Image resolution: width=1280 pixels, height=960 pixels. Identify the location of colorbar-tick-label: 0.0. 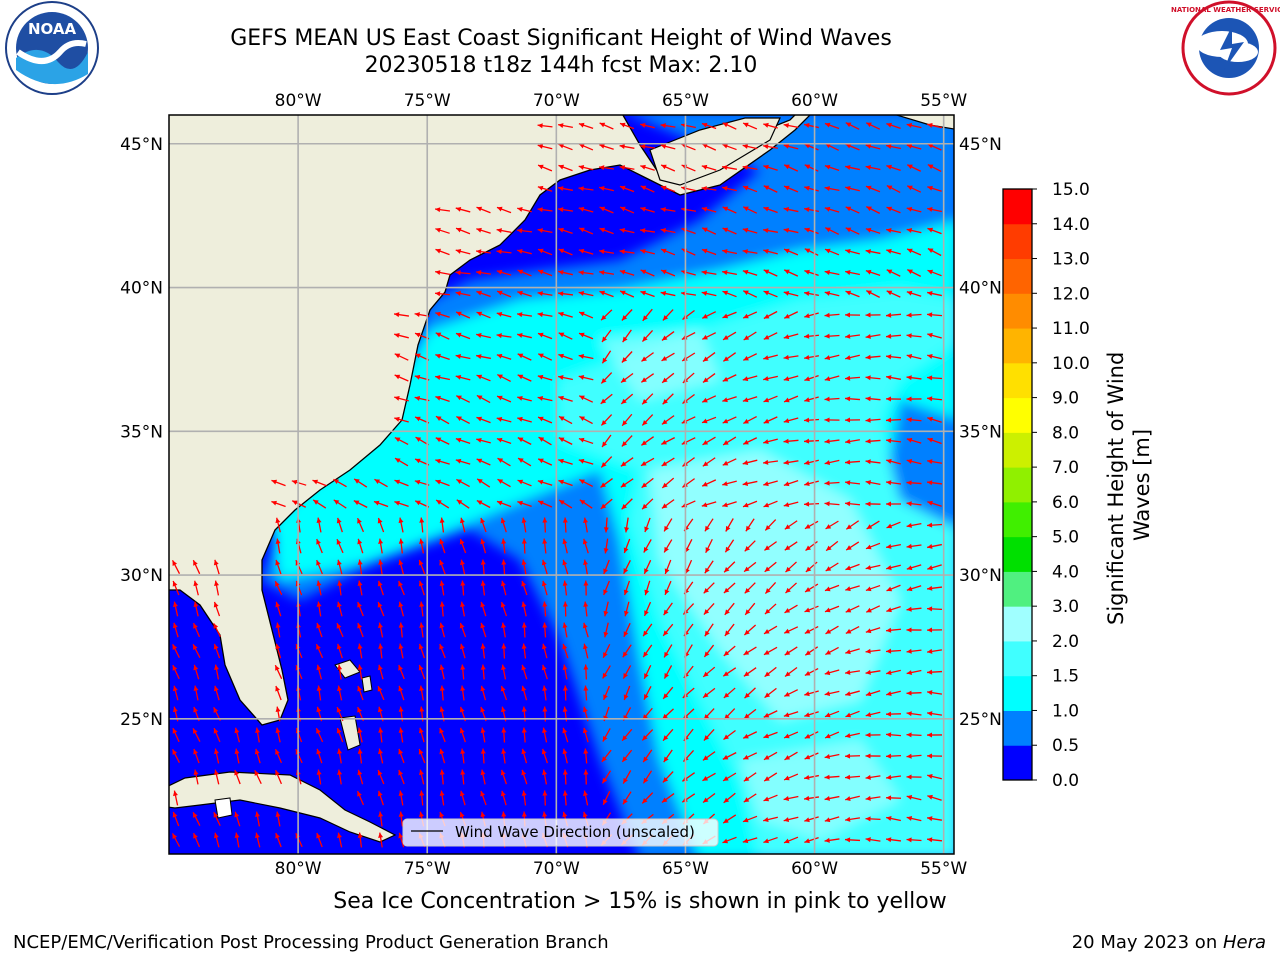
(1065, 781).